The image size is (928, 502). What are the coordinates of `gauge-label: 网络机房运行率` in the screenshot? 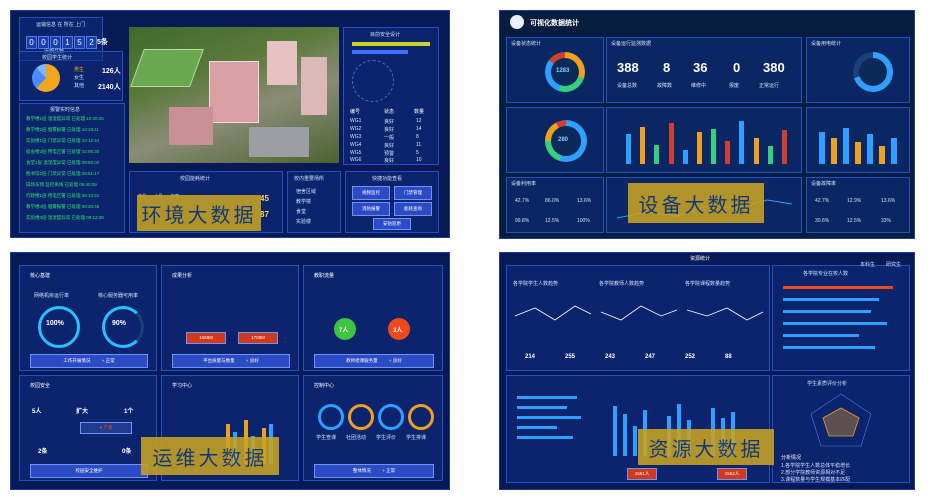 It's located at (52, 296).